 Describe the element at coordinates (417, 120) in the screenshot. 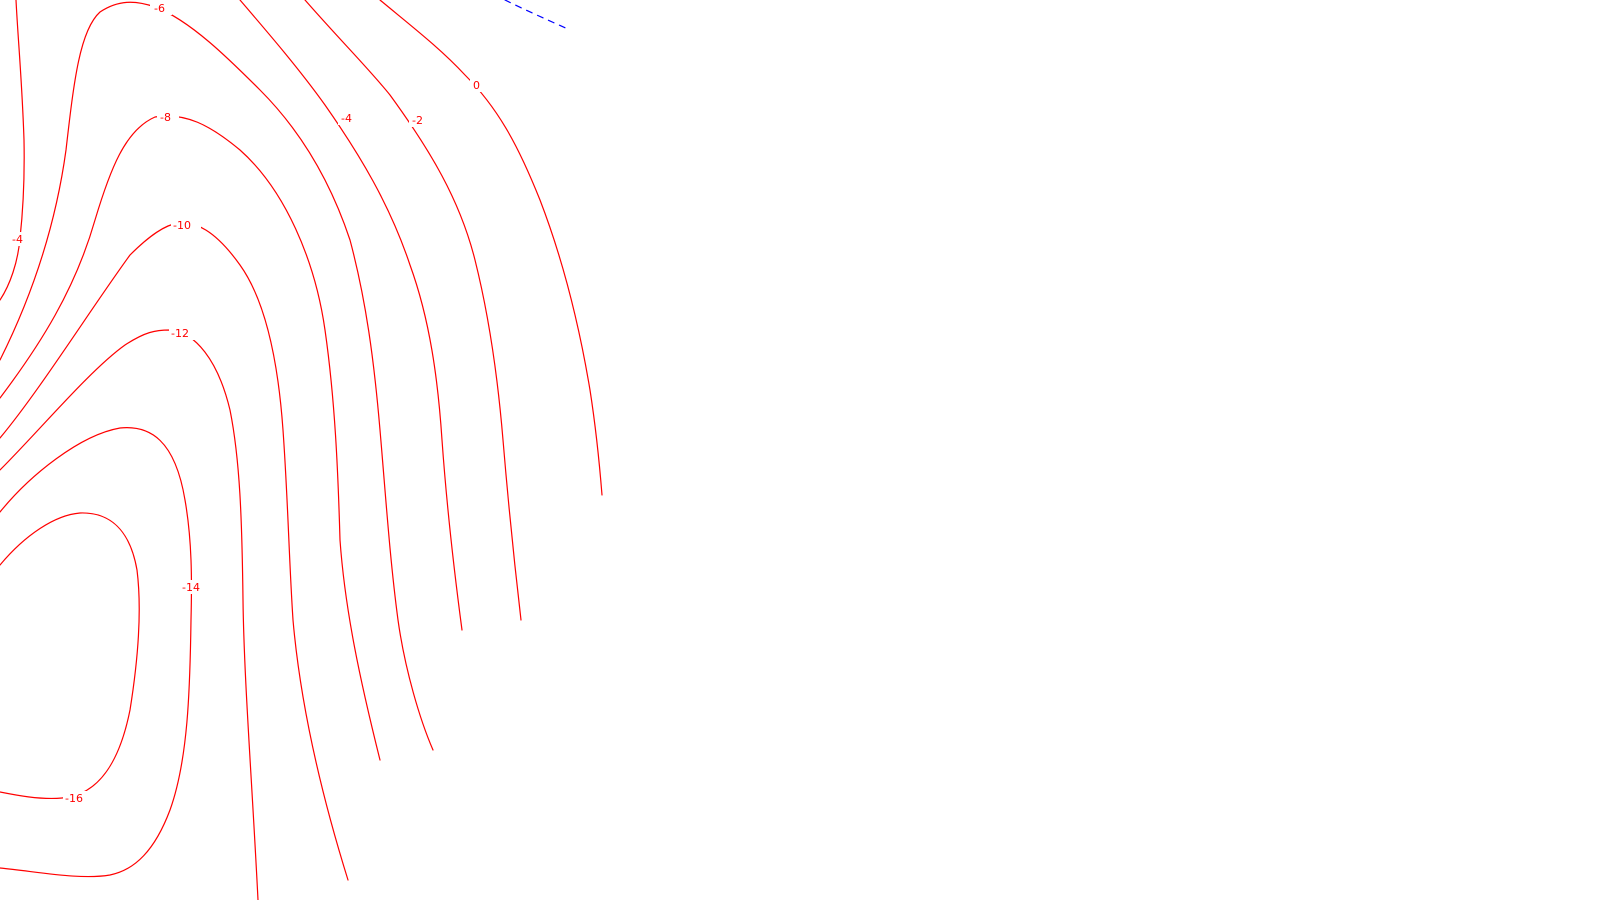

I see `contour-label-minus-2: -2` at that location.